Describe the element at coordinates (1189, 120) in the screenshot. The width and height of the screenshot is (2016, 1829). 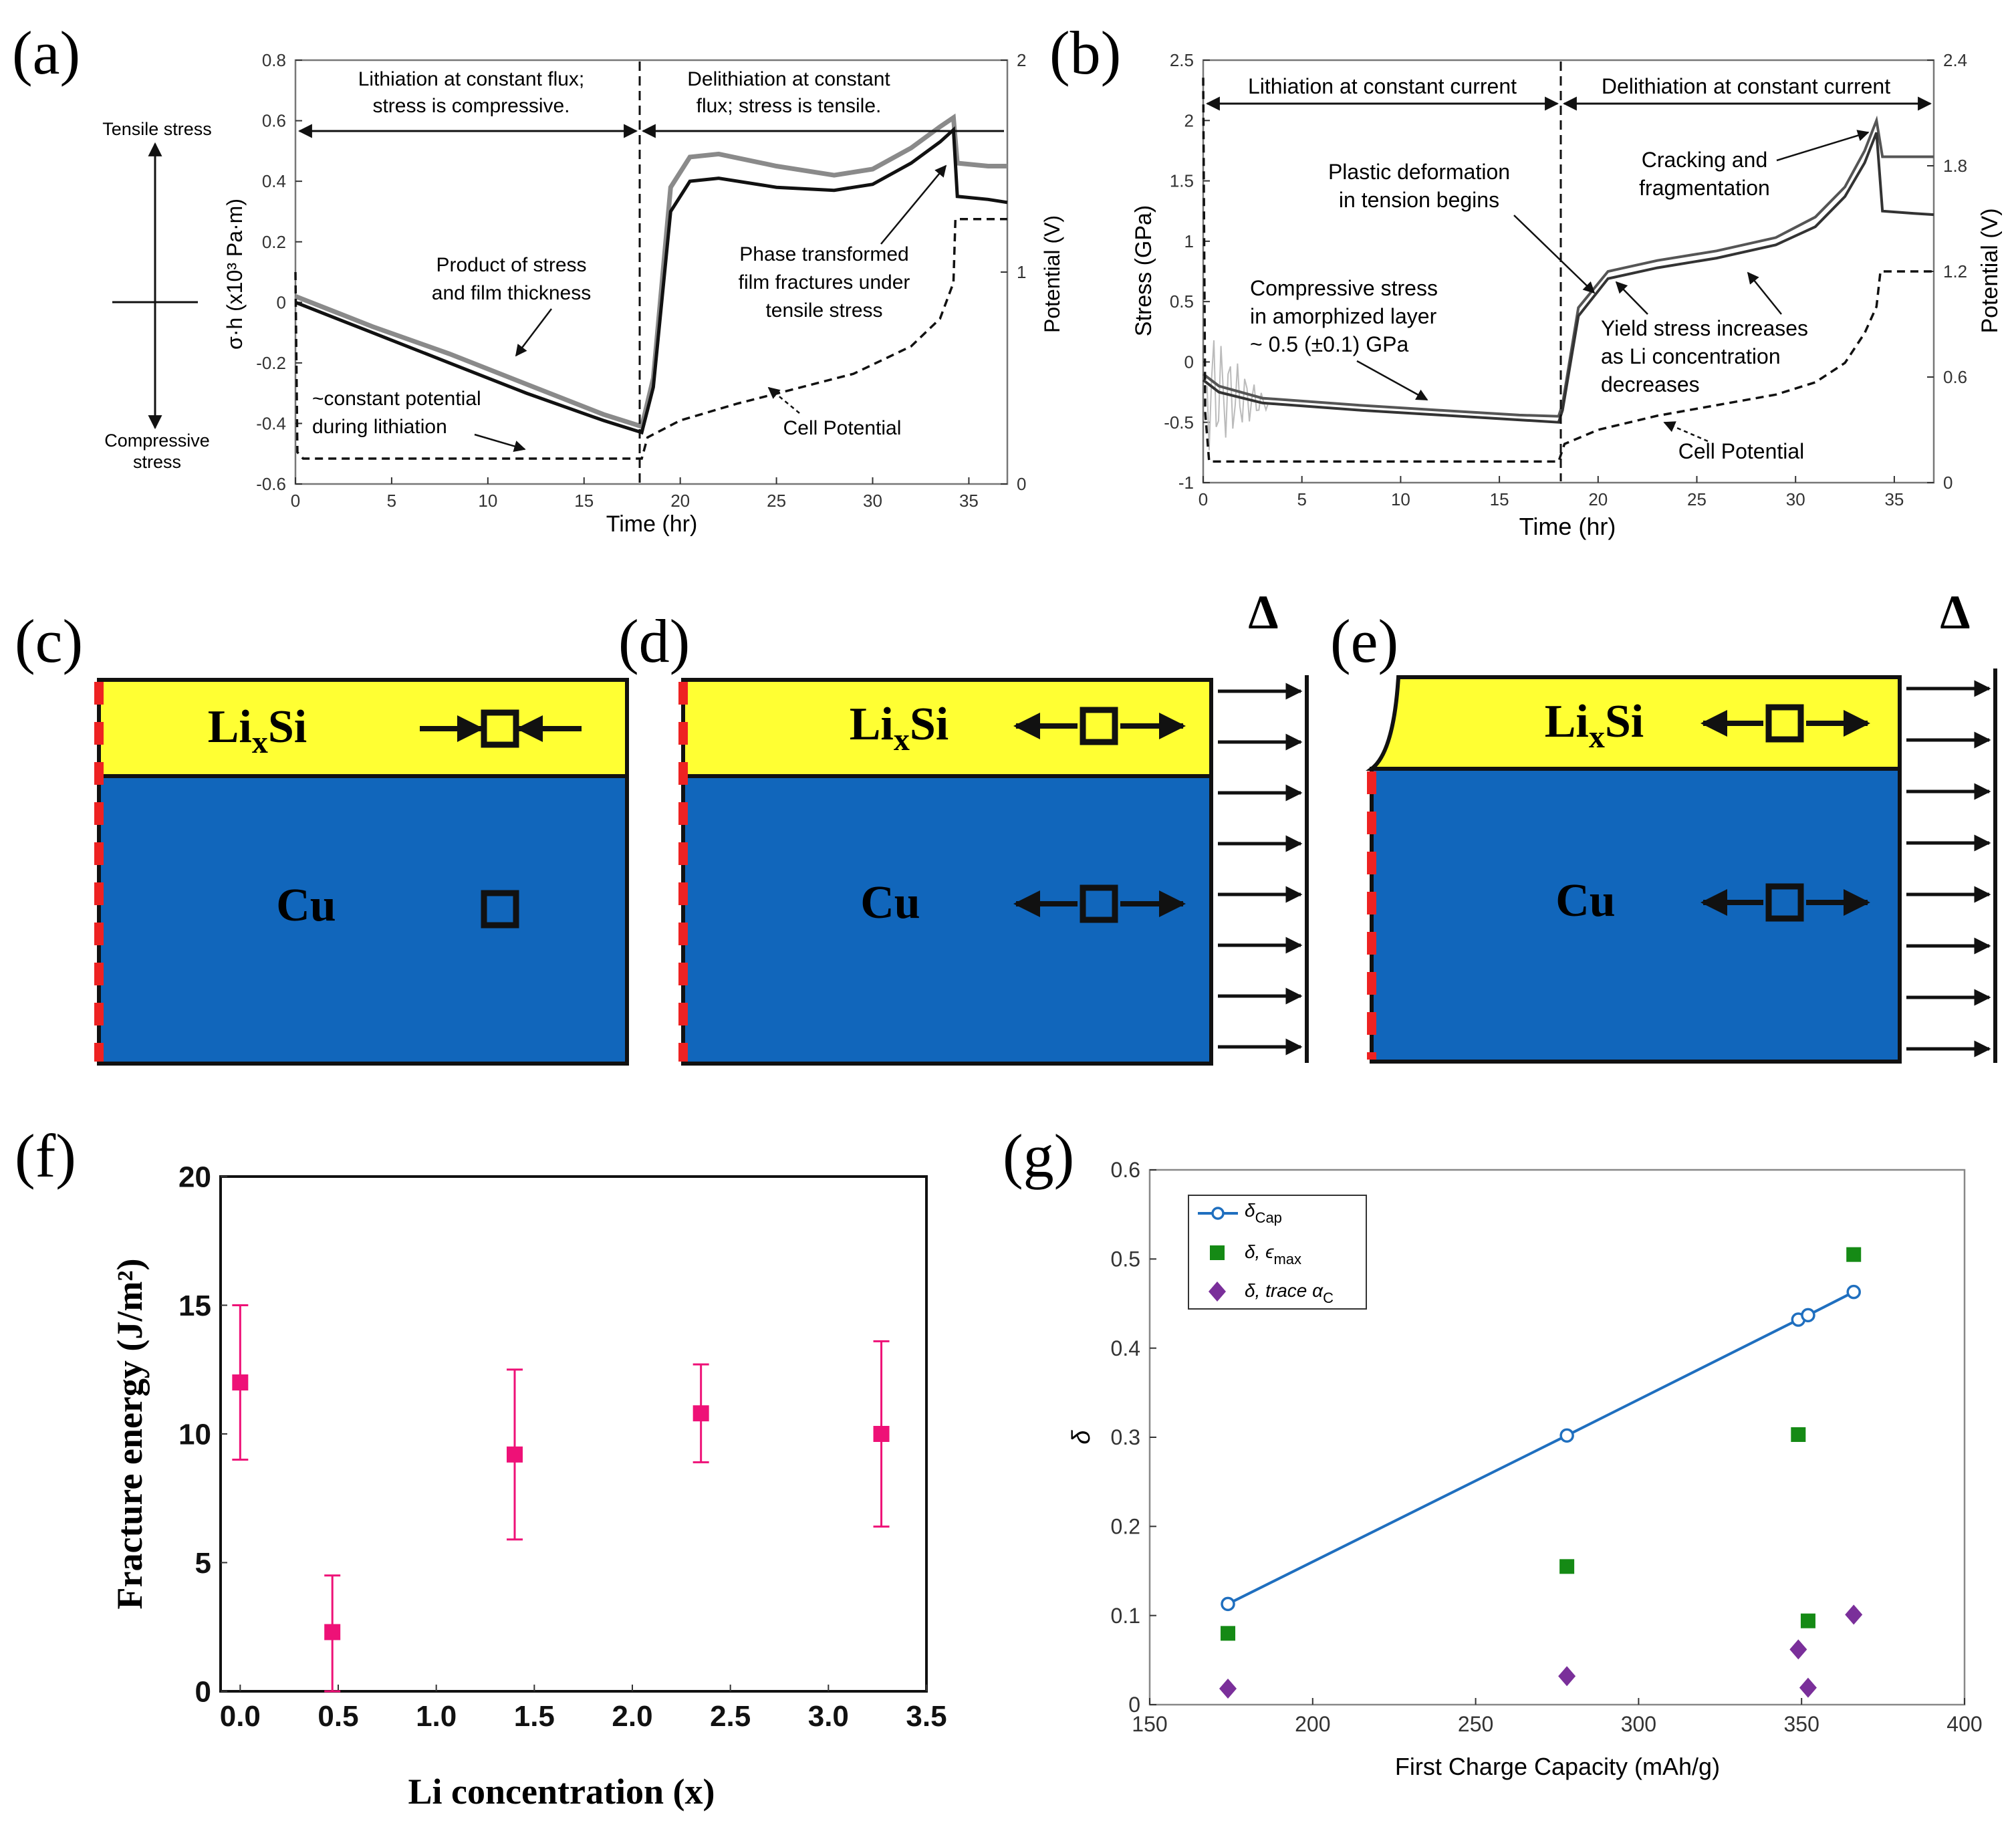
I see `y-tick-label: 2` at that location.